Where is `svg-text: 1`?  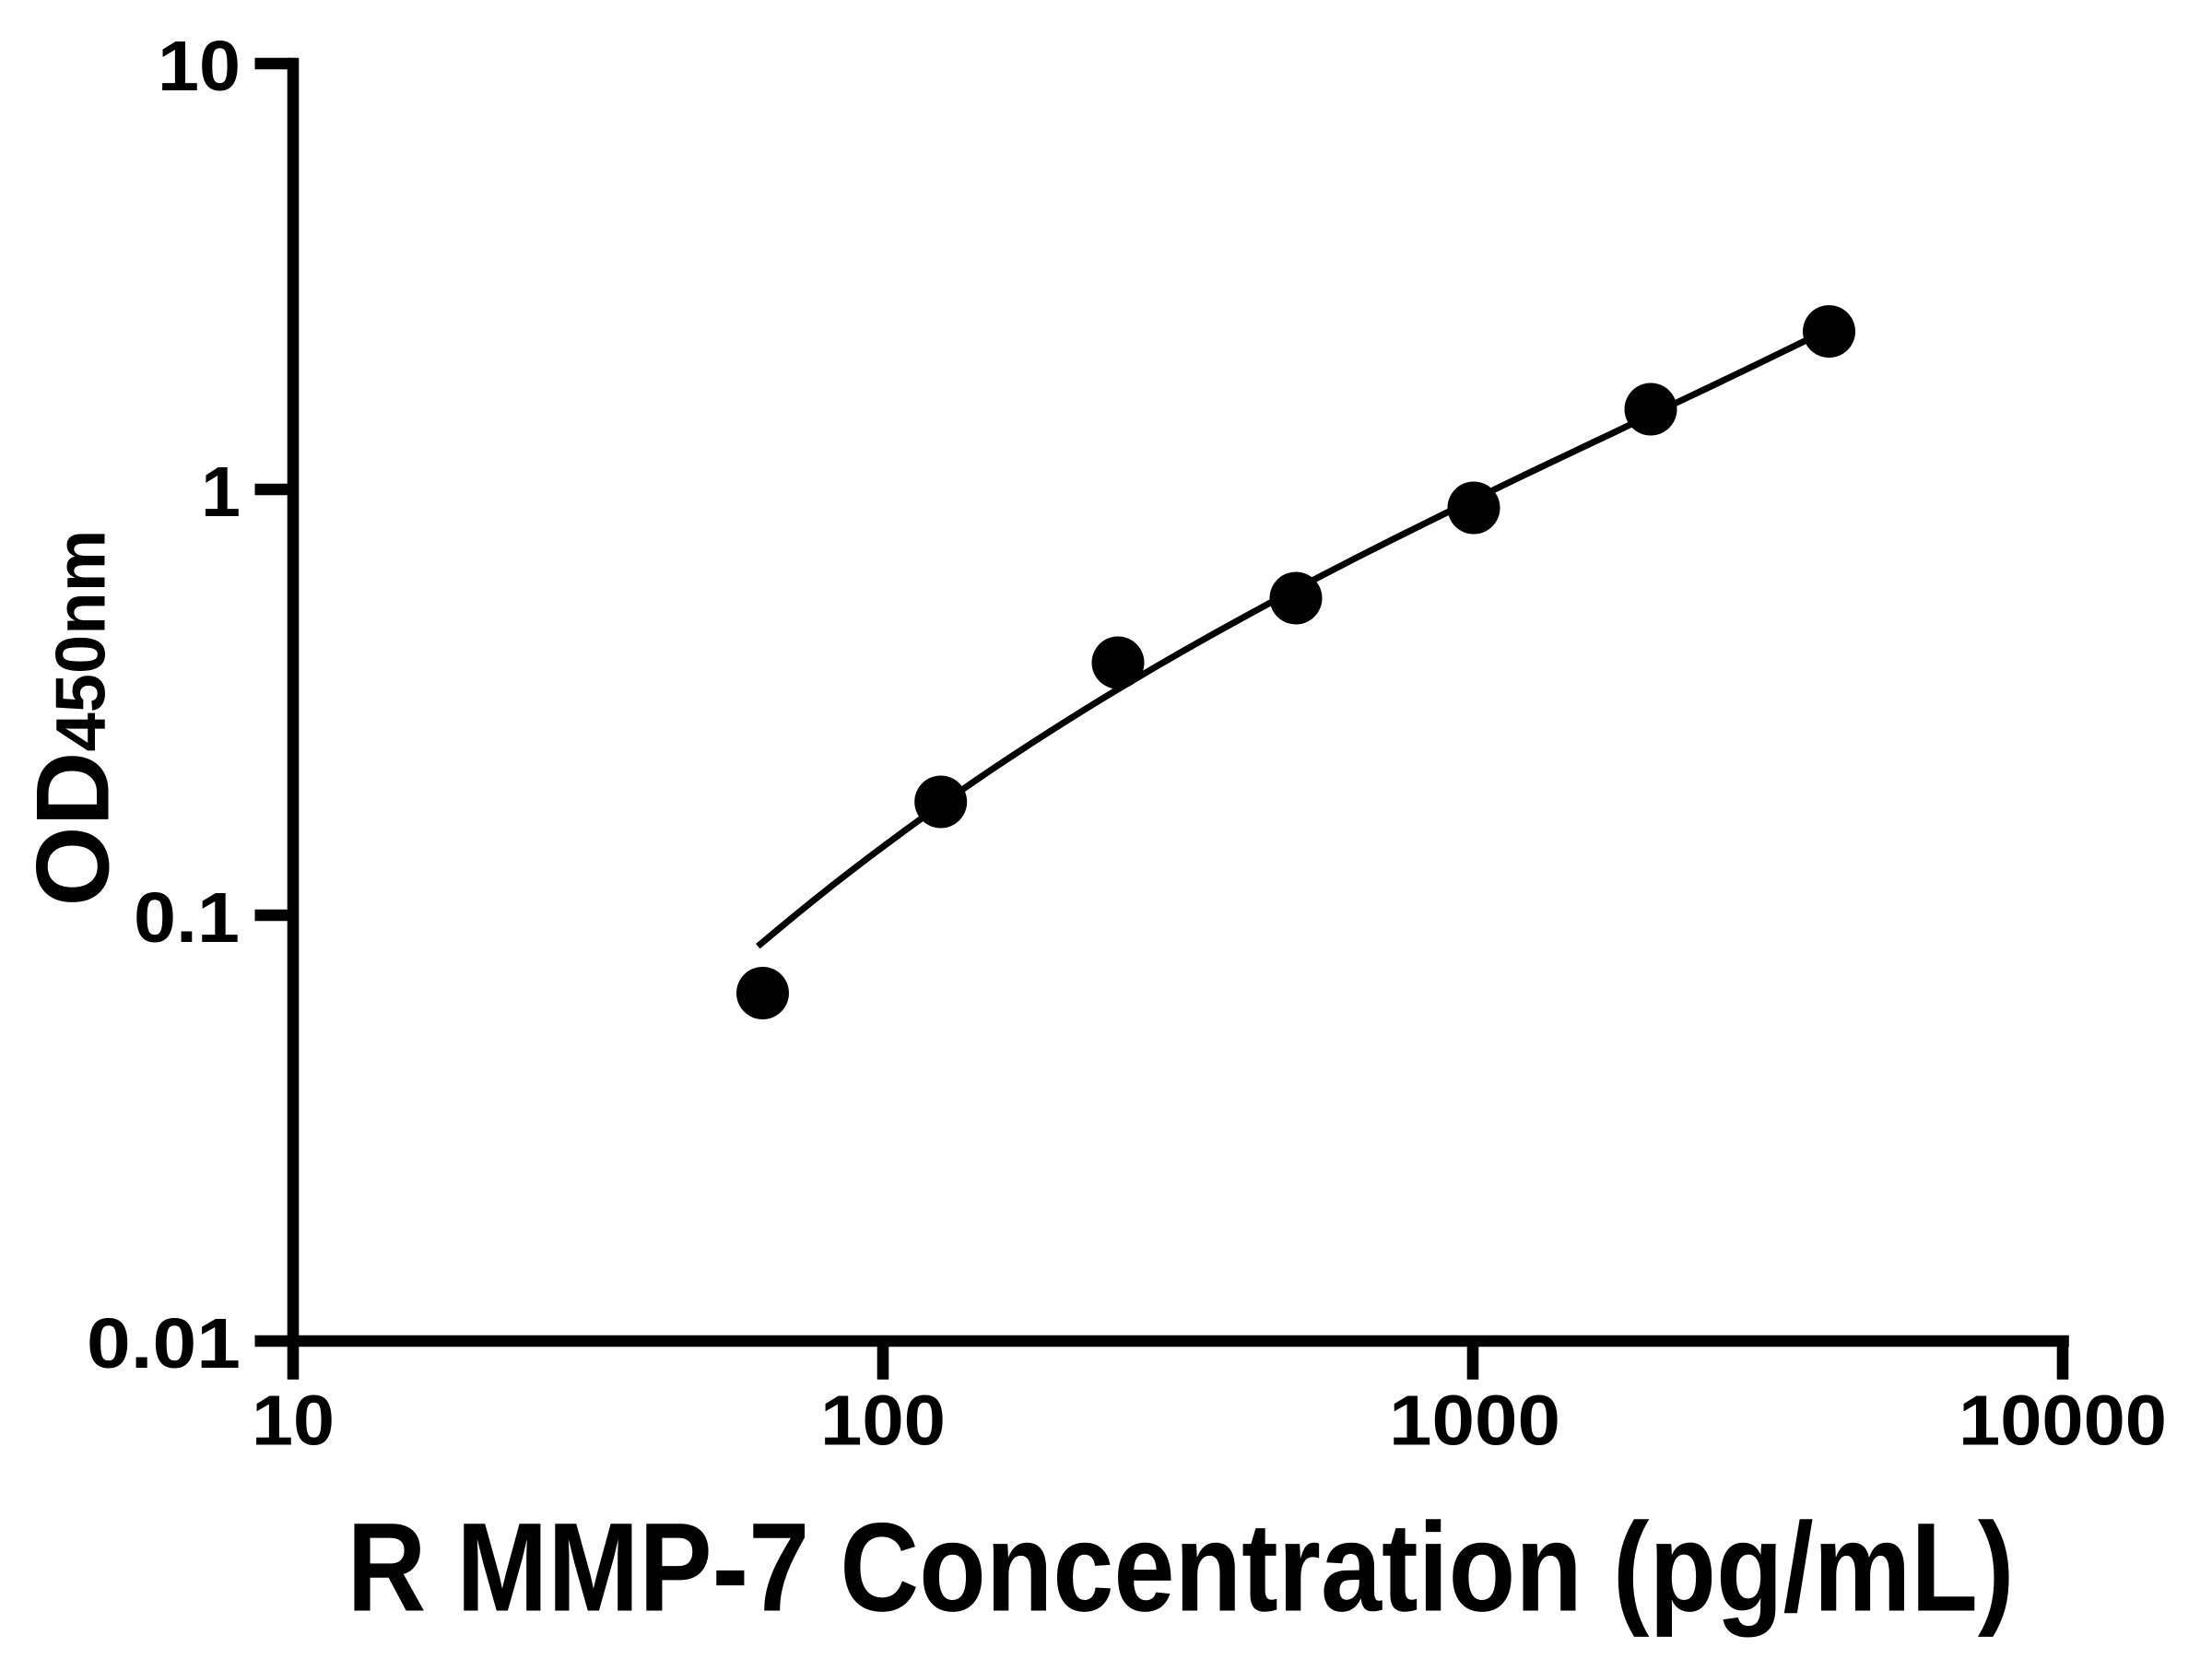
svg-text: 1 is located at coordinates (221, 492).